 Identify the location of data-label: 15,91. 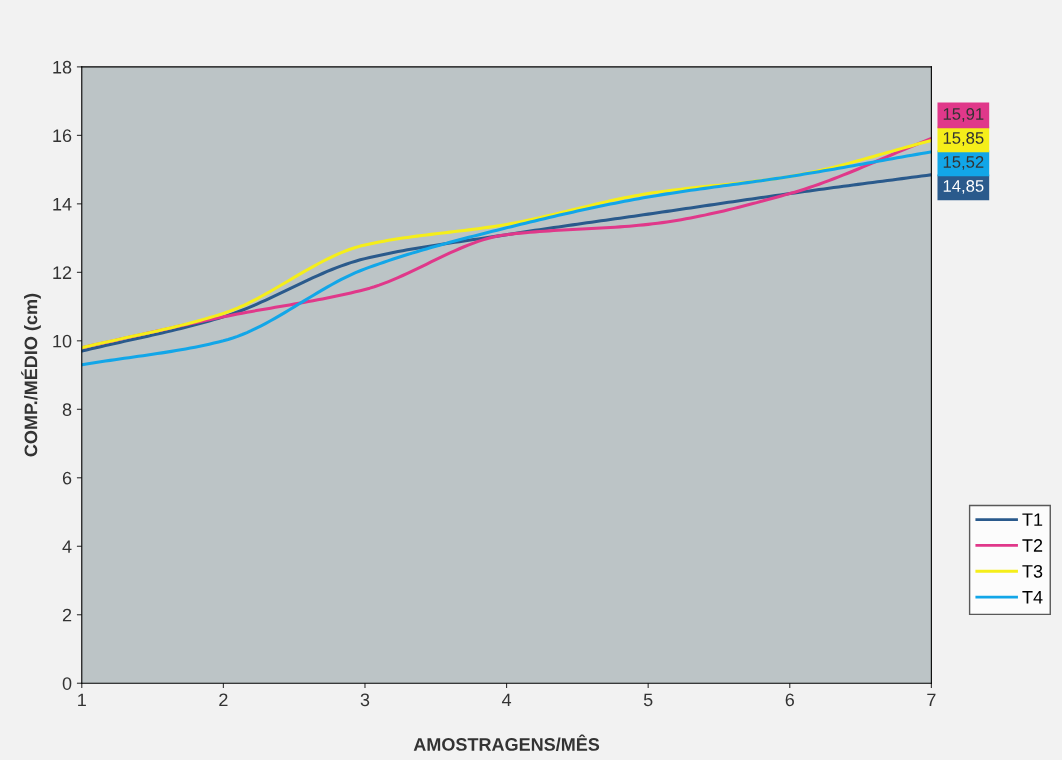
(963, 115).